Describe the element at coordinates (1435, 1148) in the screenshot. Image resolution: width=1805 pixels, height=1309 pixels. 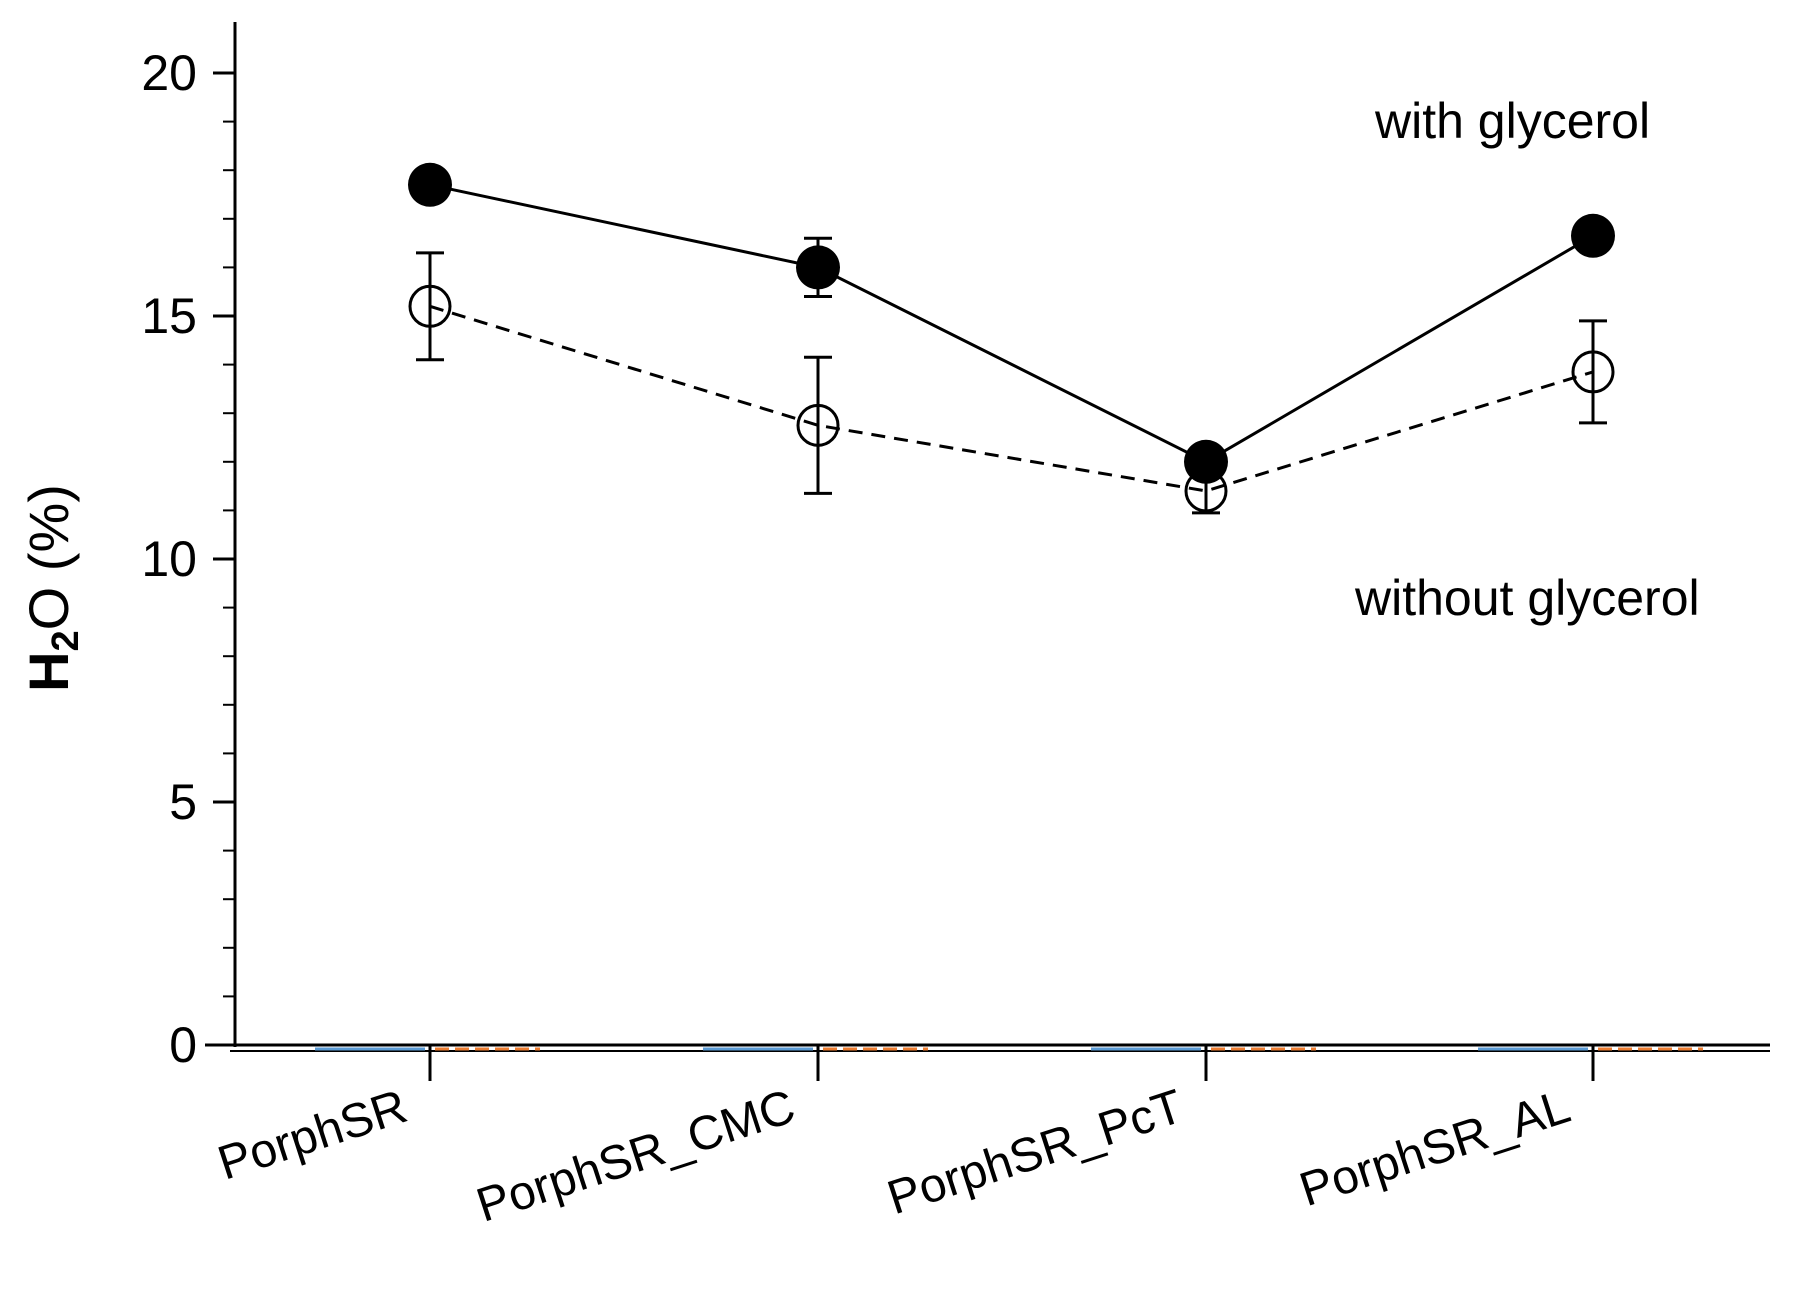
I see `x-category-label: PorphSR_AL` at that location.